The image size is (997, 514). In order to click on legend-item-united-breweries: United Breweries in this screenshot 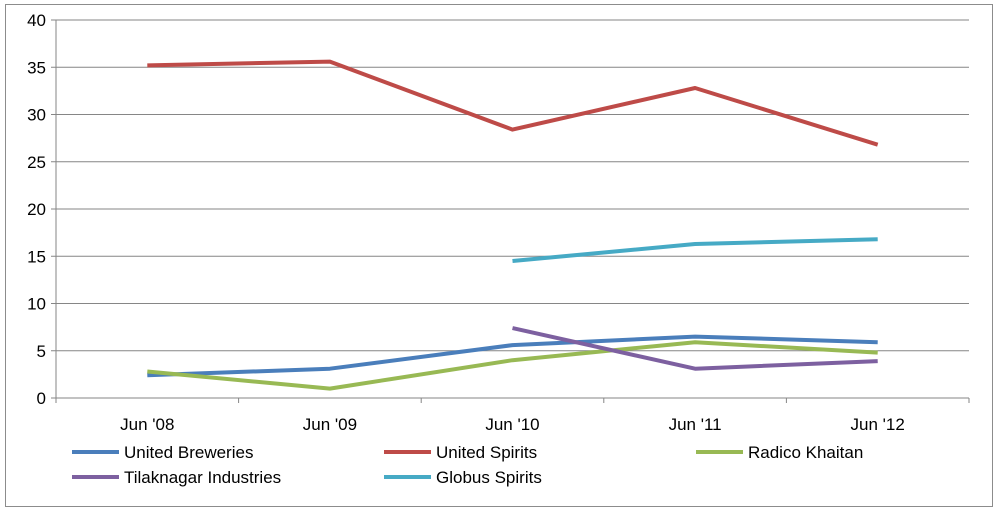, I will do `click(162, 452)`.